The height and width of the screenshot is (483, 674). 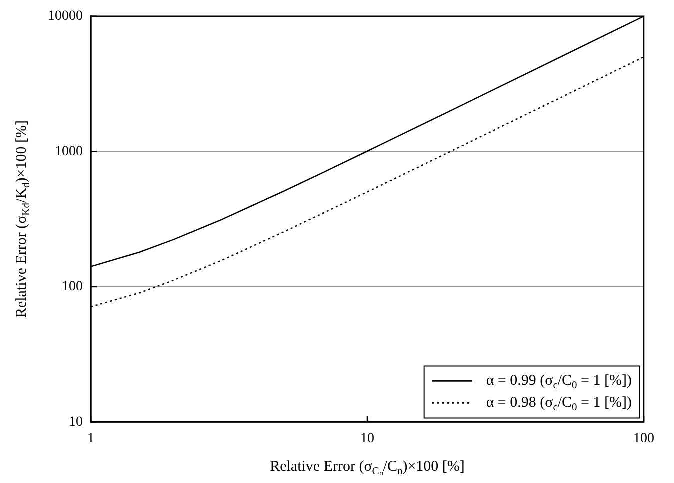 What do you see at coordinates (644, 438) in the screenshot?
I see `x-tick-label: 100` at bounding box center [644, 438].